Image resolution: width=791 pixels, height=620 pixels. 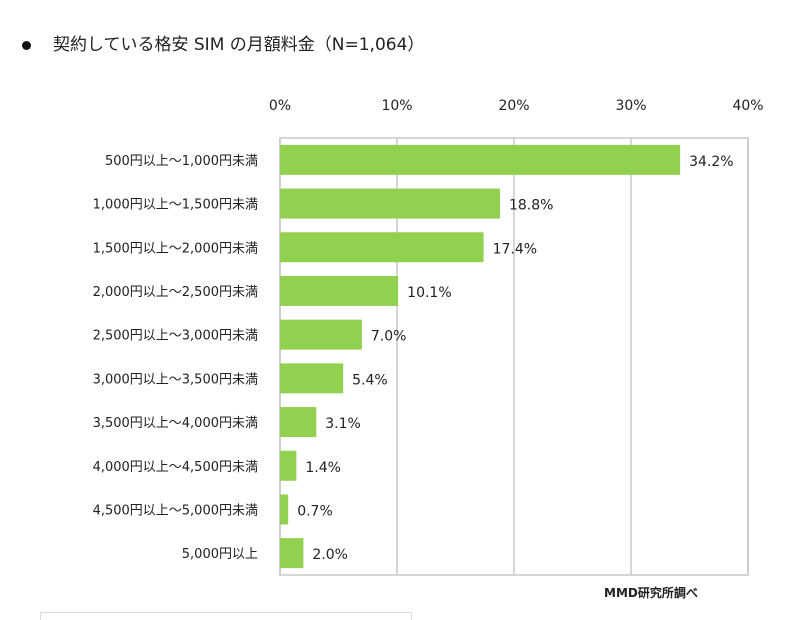 I want to click on chart-title: 契約している格安 SIM の月額料金（N=1,064）, so click(x=223, y=42).